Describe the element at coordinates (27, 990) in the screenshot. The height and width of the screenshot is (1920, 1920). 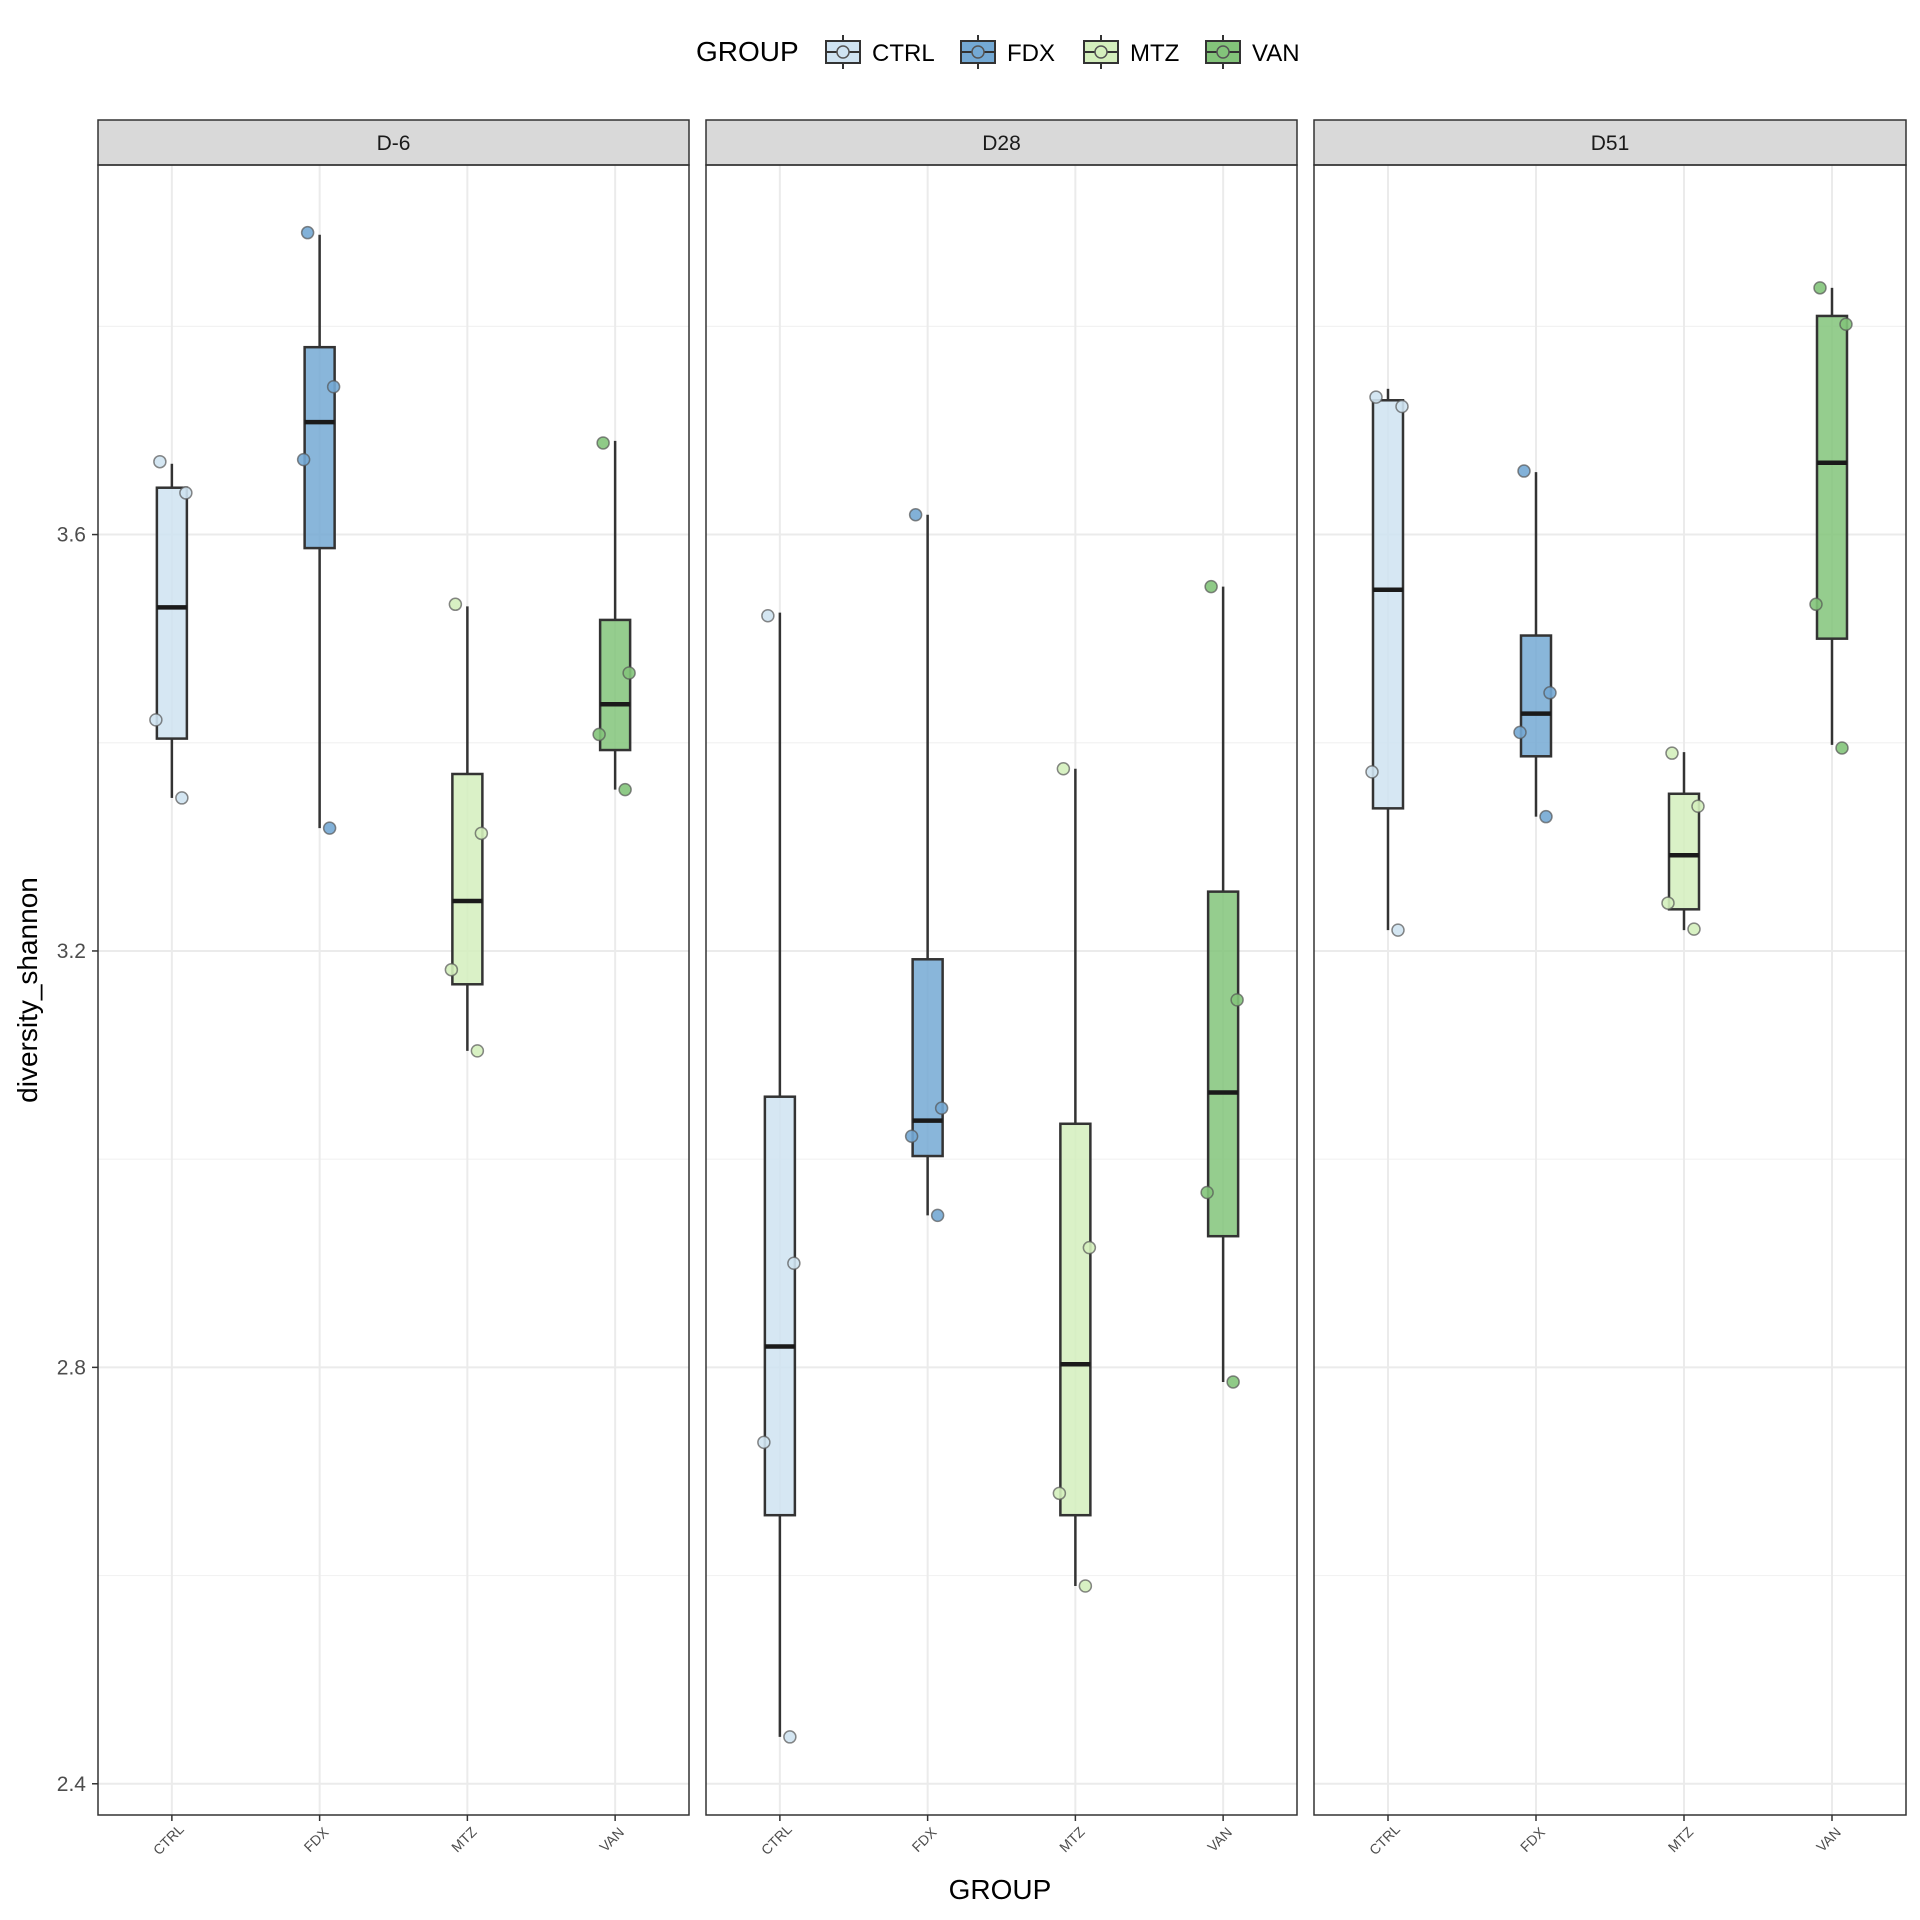
I see `y-axis-title: diversity_shannon` at that location.